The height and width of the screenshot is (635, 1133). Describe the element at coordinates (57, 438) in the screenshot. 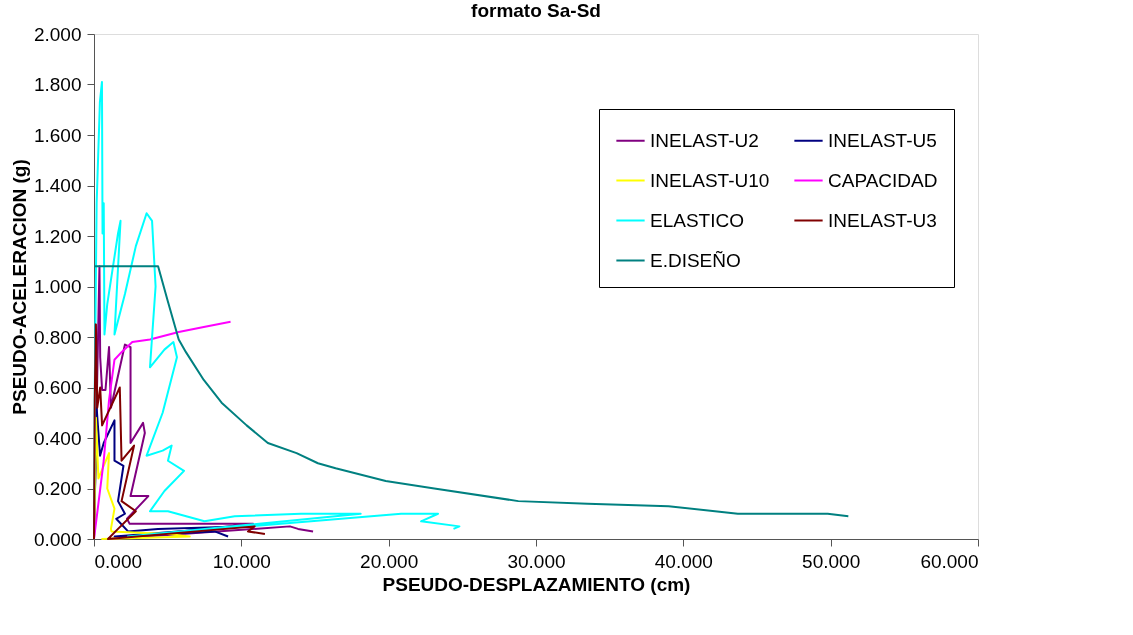

I see `y-tick-label: 0.400` at that location.